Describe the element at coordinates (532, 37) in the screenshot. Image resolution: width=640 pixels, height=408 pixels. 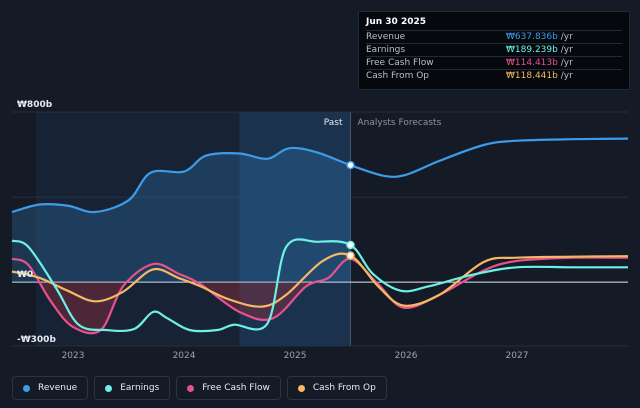
I see `tooltip-value: ₩637.836b` at that location.